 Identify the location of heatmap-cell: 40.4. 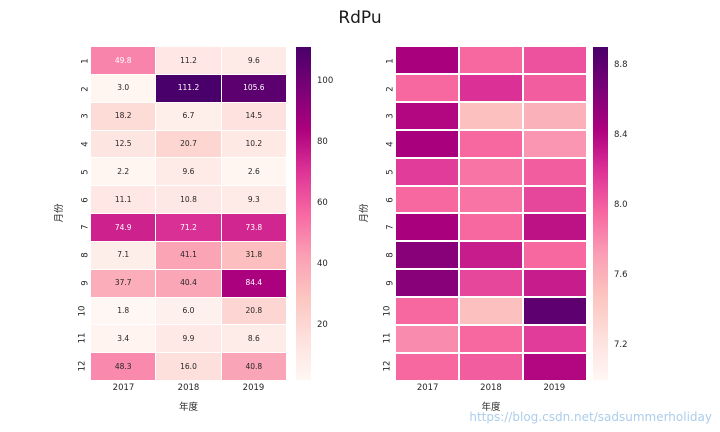
(188, 283).